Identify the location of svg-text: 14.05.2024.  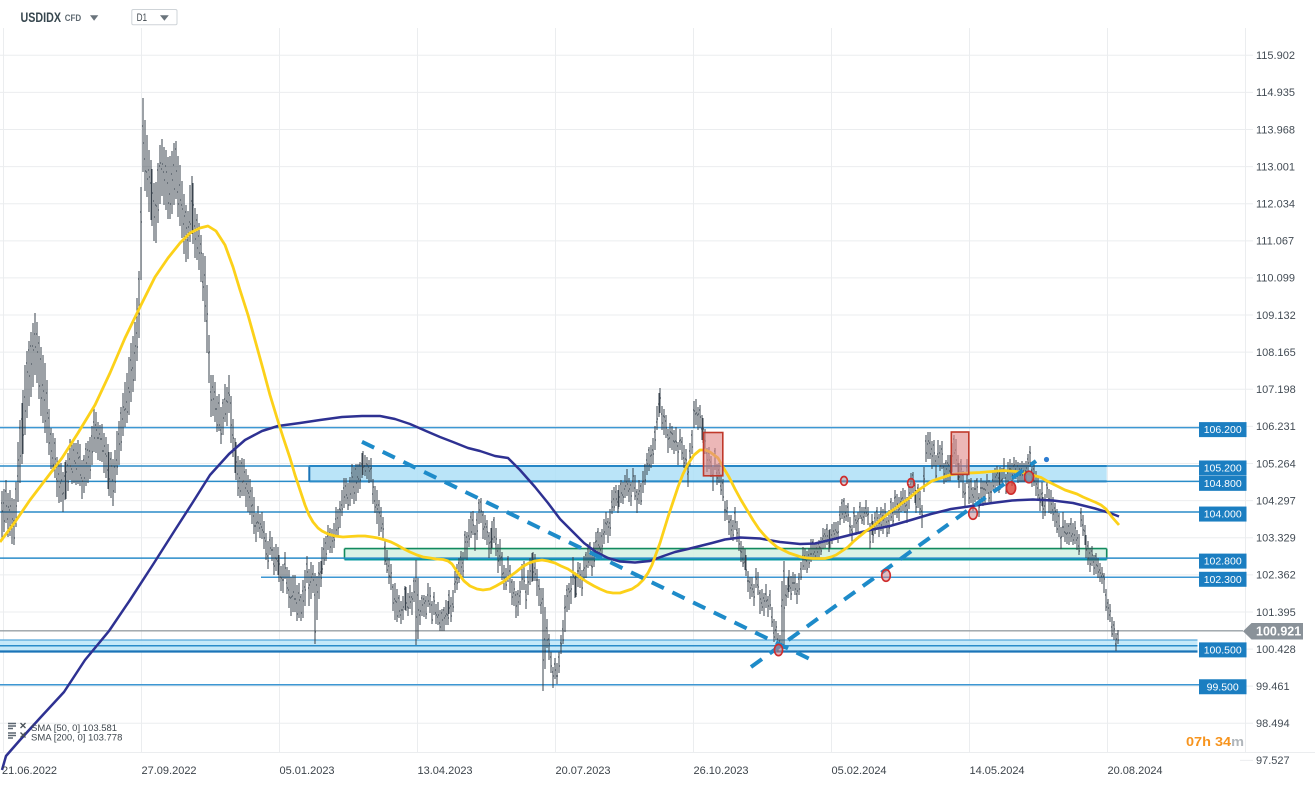
(997, 771).